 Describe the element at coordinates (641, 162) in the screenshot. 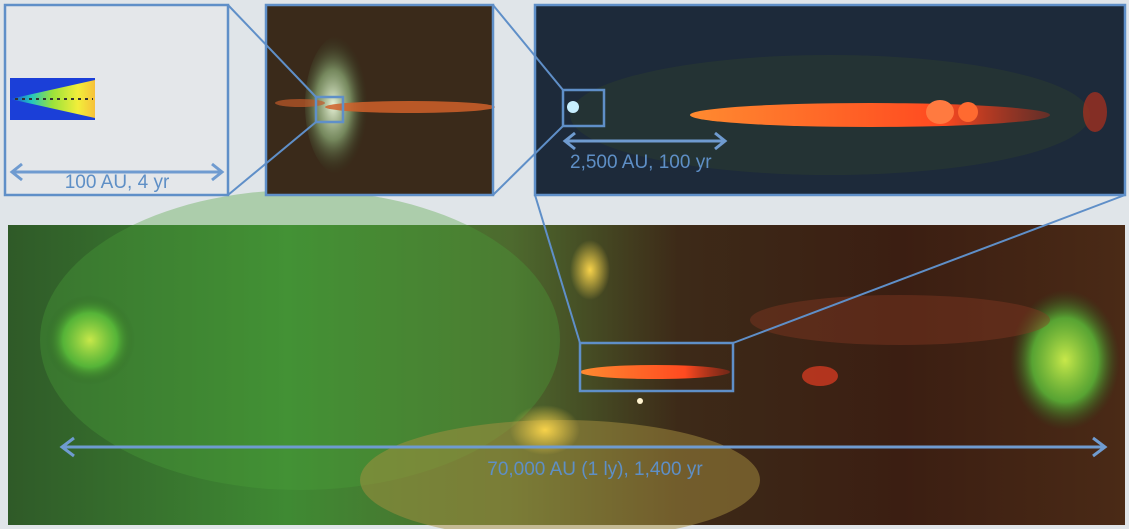

I see `inner-jet-scale-label: 2,500 AU, 100 yr` at that location.